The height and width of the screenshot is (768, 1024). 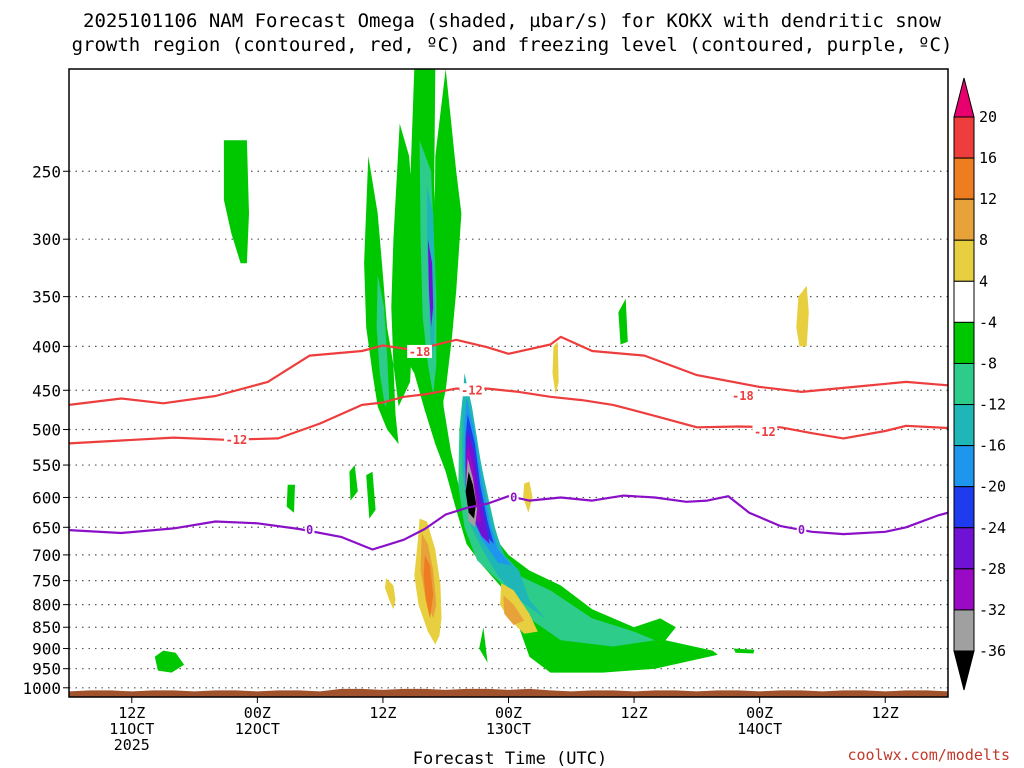 What do you see at coordinates (743, 396) in the screenshot?
I see `contour-label-0-1: -18` at bounding box center [743, 396].